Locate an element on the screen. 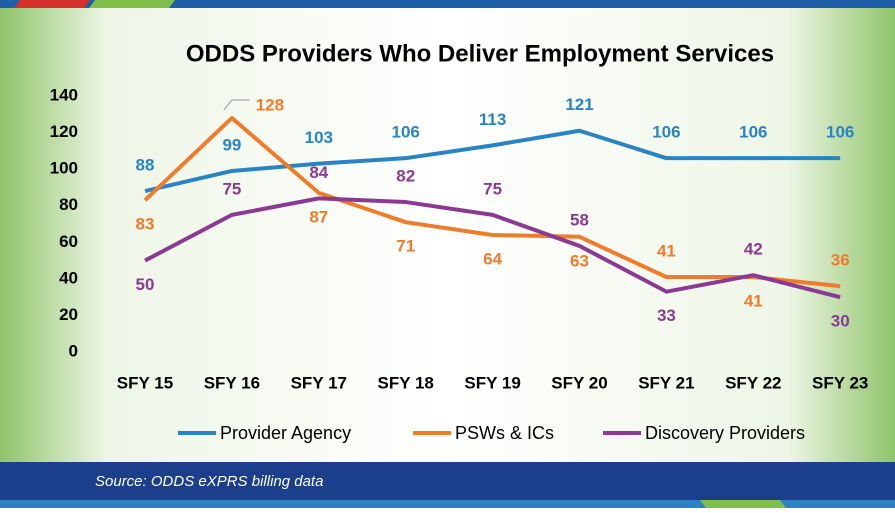 The image size is (895, 513). y-tick-label: 80 is located at coordinates (68, 204).